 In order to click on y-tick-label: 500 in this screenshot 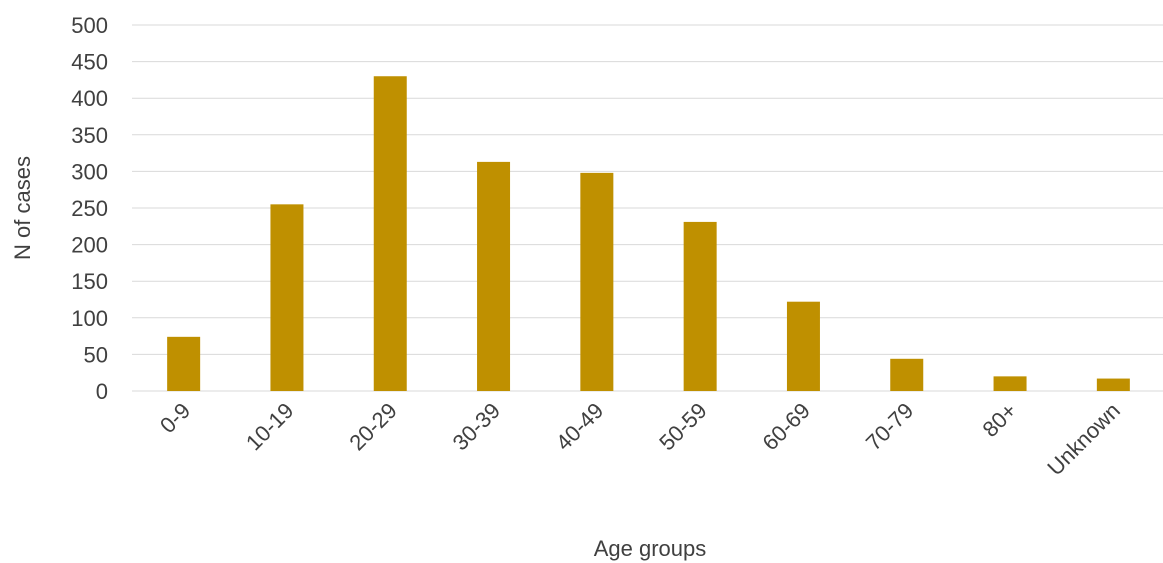, I will do `click(89, 25)`.